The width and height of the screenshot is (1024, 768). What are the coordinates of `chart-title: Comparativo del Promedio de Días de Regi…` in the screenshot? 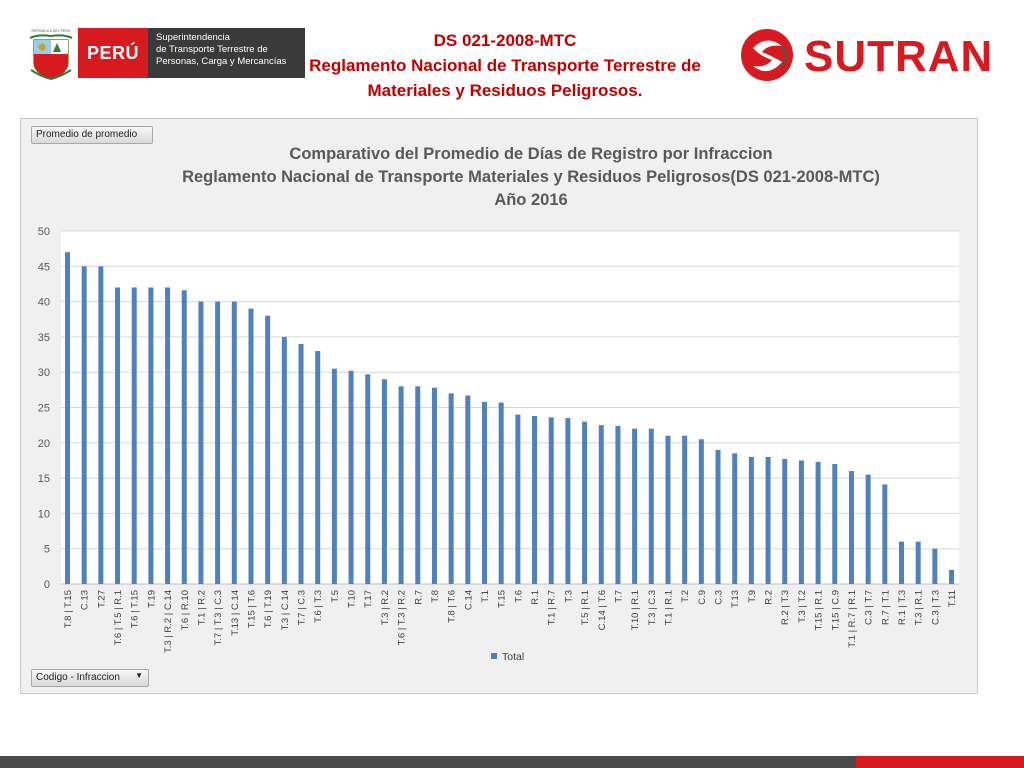 It's located at (531, 177).